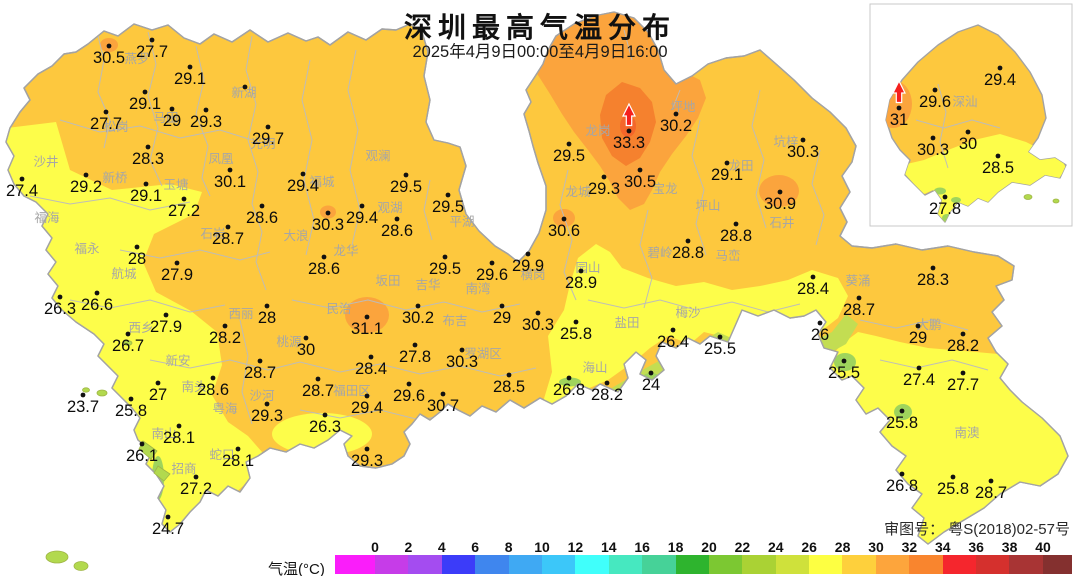 Image resolution: width=1080 pixels, height=576 pixels. What do you see at coordinates (115, 177) in the screenshot?
I see `district-label: 新桥` at bounding box center [115, 177].